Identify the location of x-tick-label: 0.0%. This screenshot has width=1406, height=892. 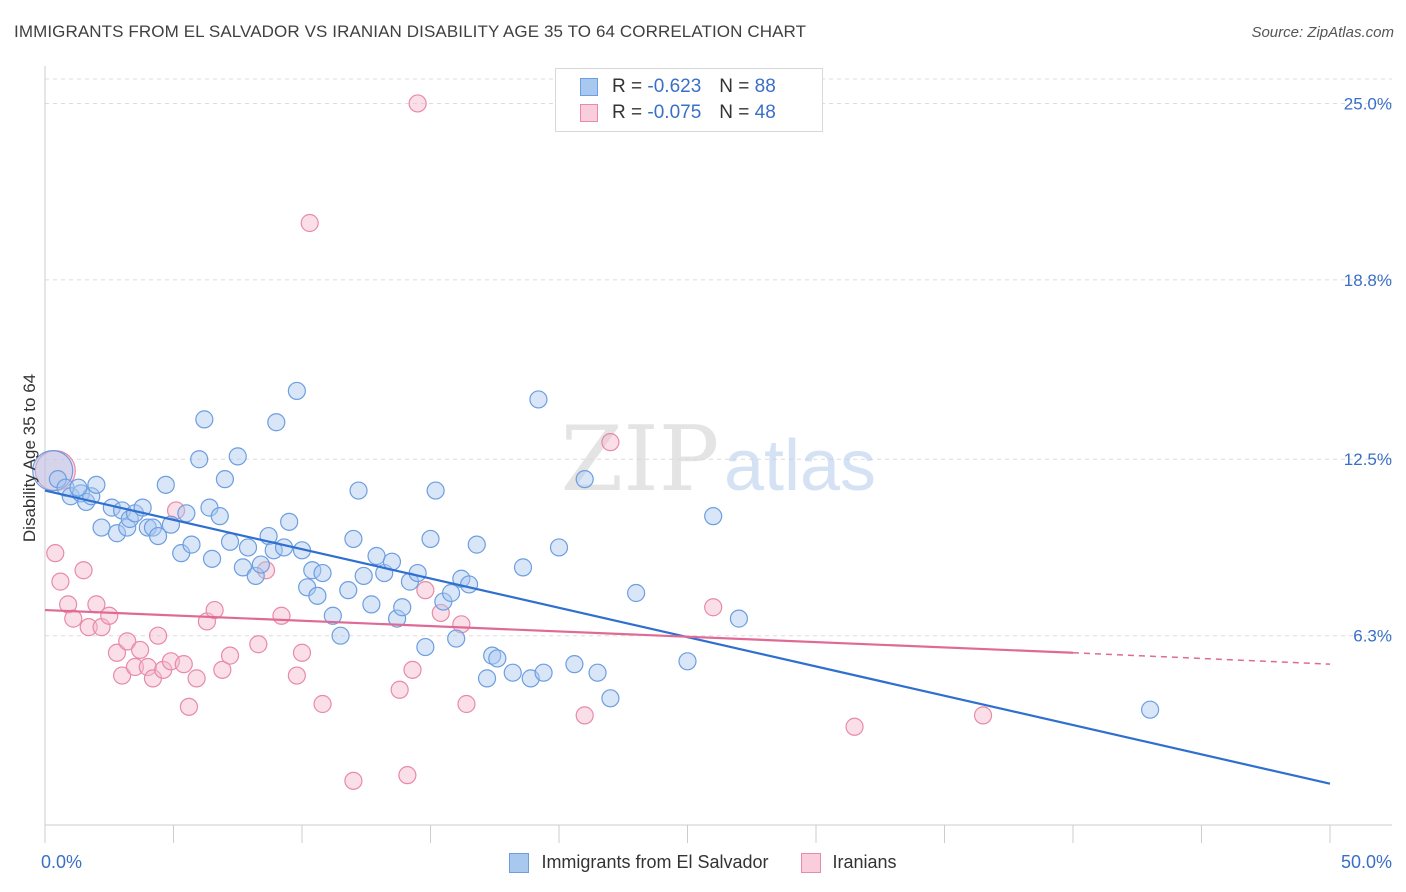
(61, 862).